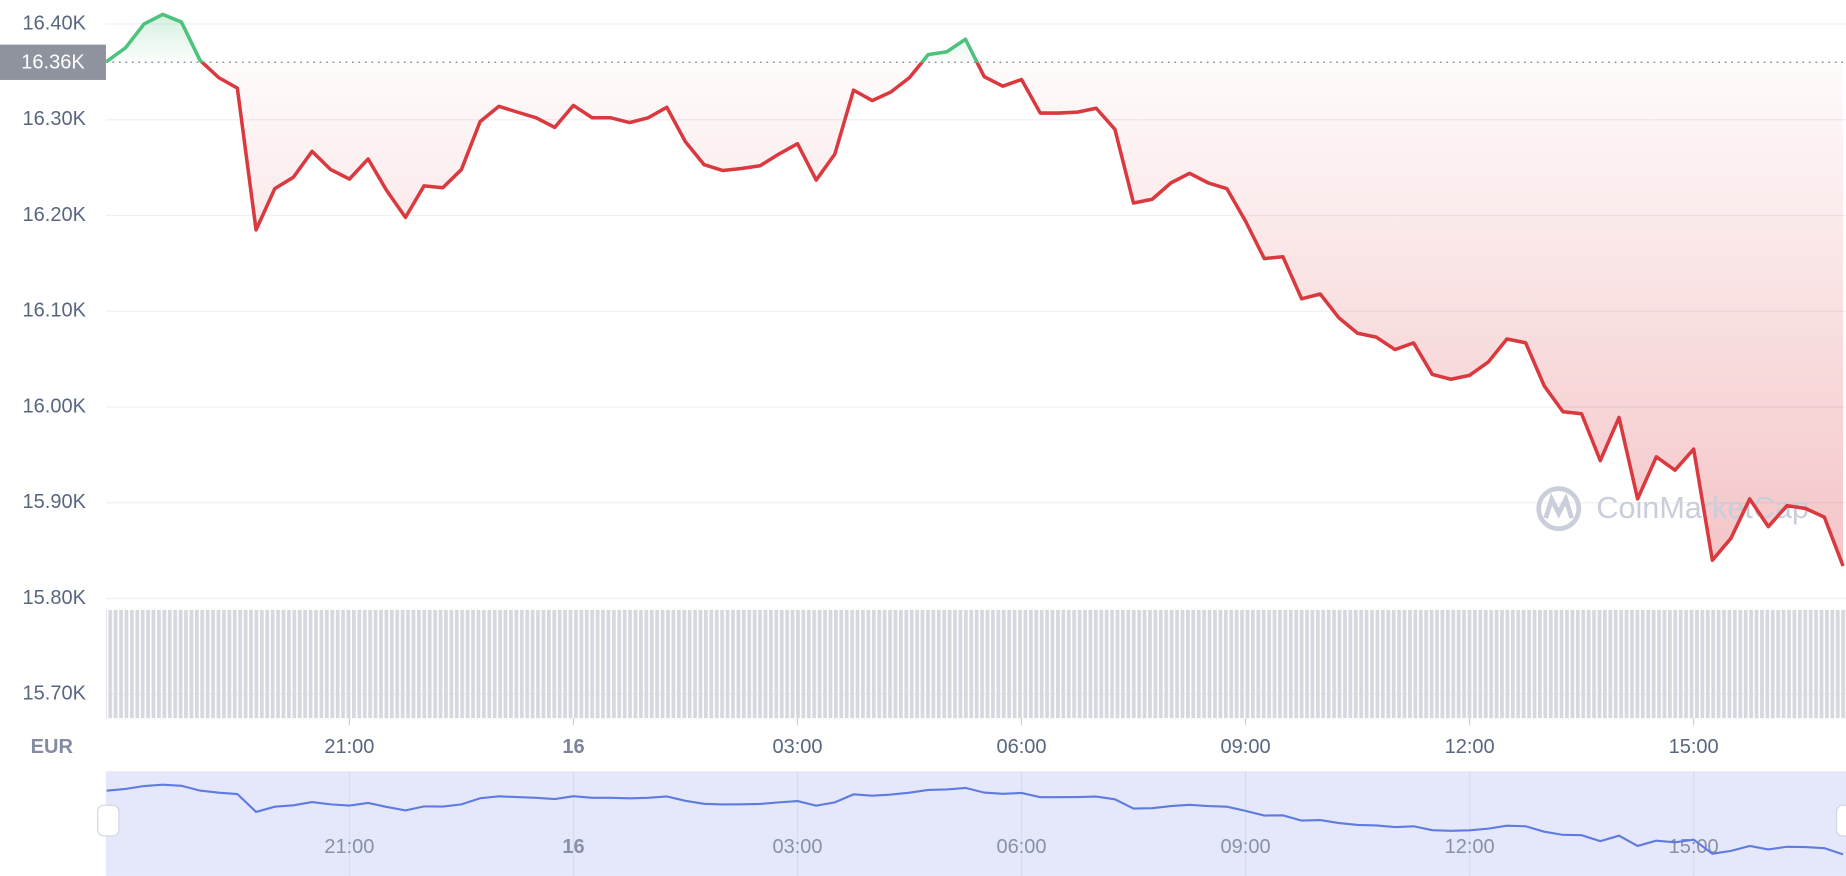 The height and width of the screenshot is (876, 1846). I want to click on y-tick-label: 16.10K, so click(55, 311).